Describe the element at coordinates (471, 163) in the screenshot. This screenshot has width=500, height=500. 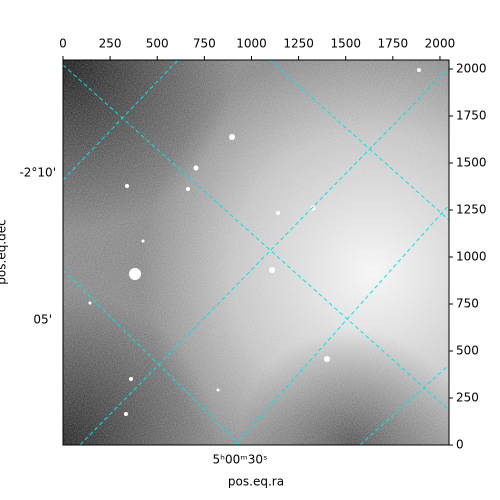
I see `y-tick-label: 1500` at that location.